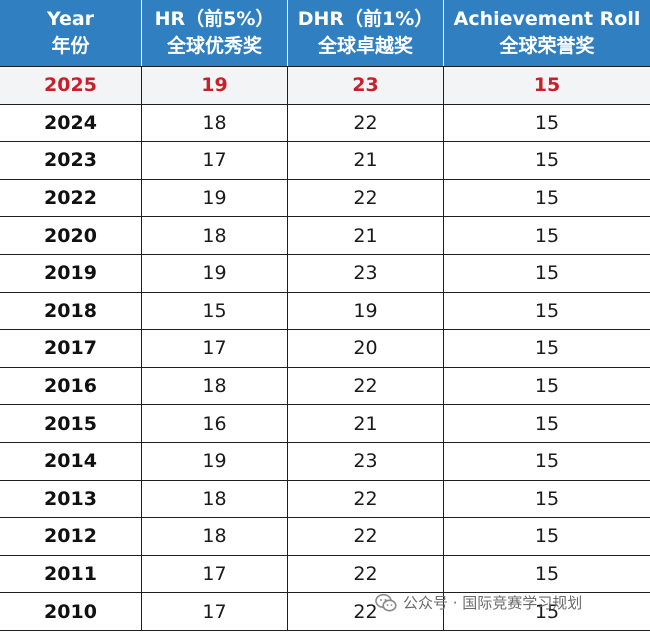 This screenshot has width=650, height=633. I want to click on year-cell: 2018, so click(71, 311).